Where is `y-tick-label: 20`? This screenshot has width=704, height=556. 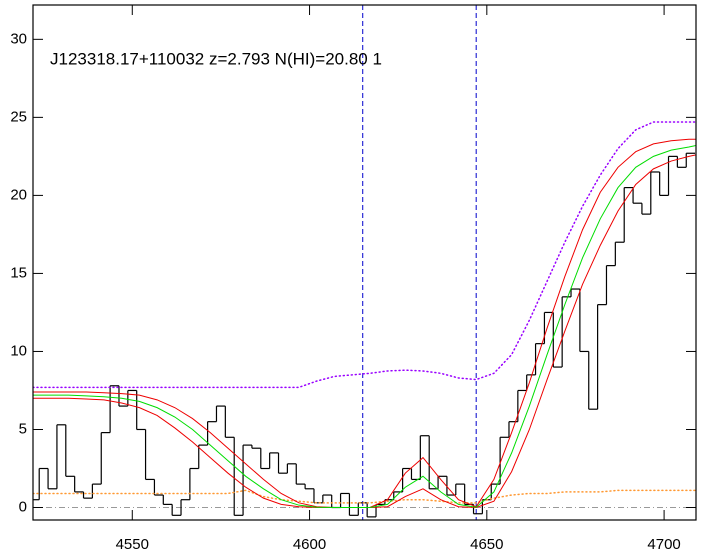 y-tick-label: 20 is located at coordinates (18, 194).